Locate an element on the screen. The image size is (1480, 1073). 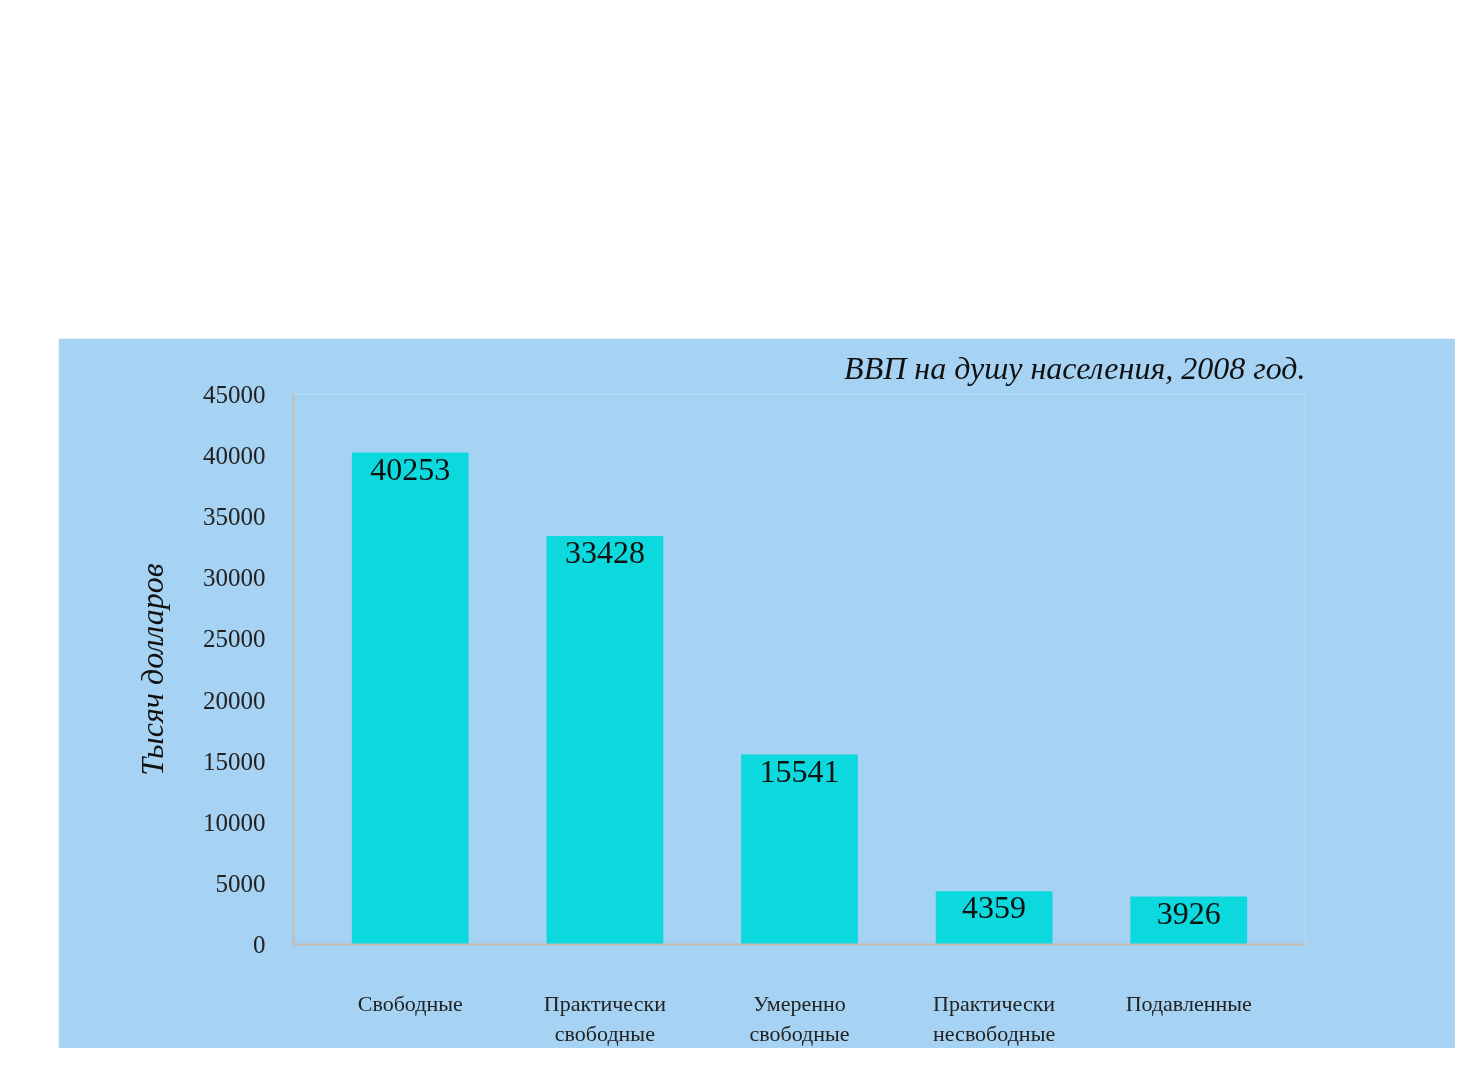
y-tick-label: 25000 is located at coordinates (234, 639).